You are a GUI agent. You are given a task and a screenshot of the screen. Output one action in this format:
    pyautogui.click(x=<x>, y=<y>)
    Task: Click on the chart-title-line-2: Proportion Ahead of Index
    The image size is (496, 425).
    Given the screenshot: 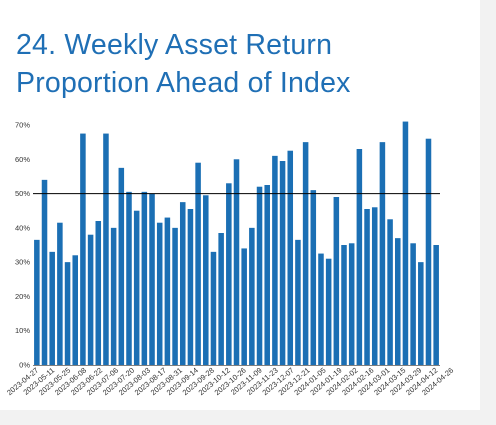 What is the action you would take?
    pyautogui.click(x=183, y=83)
    